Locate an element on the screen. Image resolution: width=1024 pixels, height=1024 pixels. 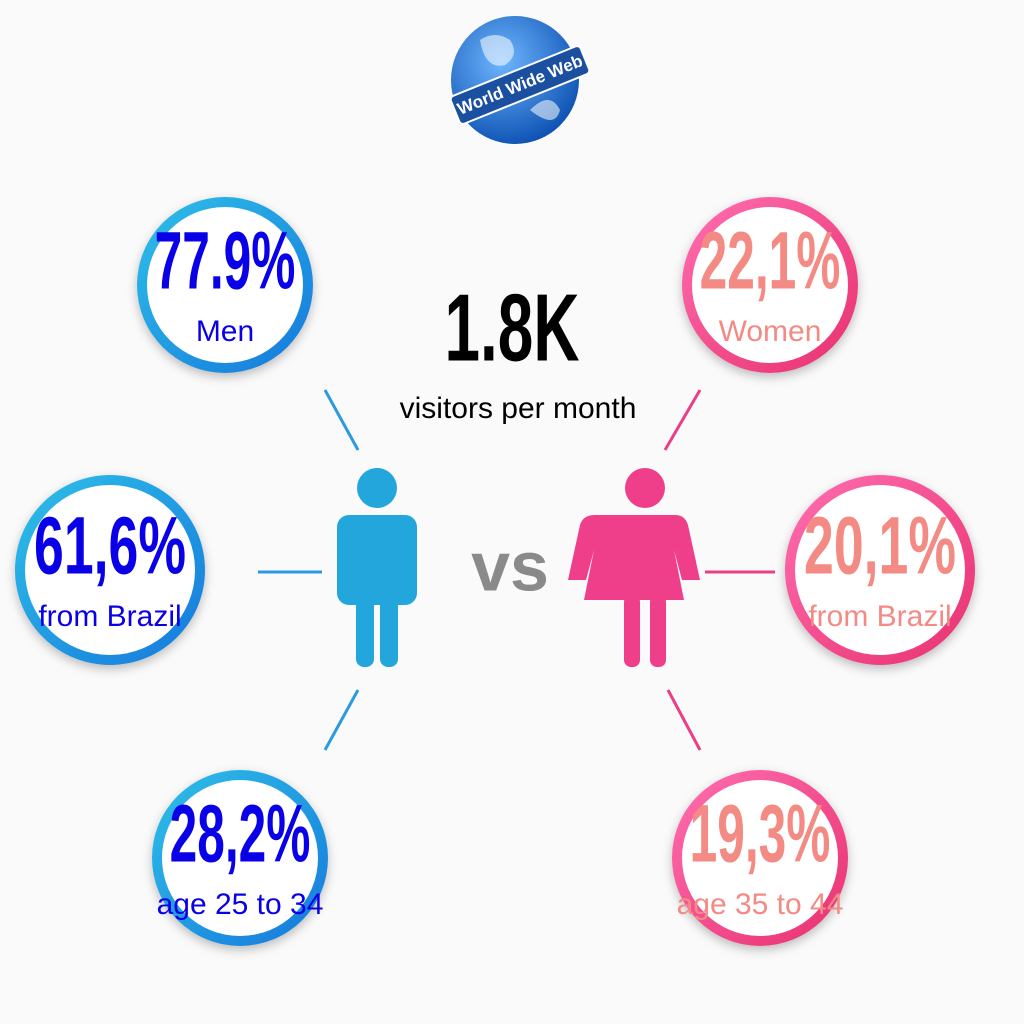
woman-icon is located at coordinates (634, 567).